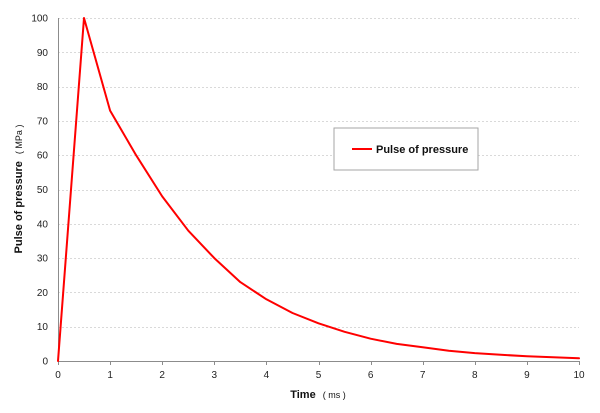 This screenshot has width=600, height=413. I want to click on y-tick-label: 10, so click(43, 327).